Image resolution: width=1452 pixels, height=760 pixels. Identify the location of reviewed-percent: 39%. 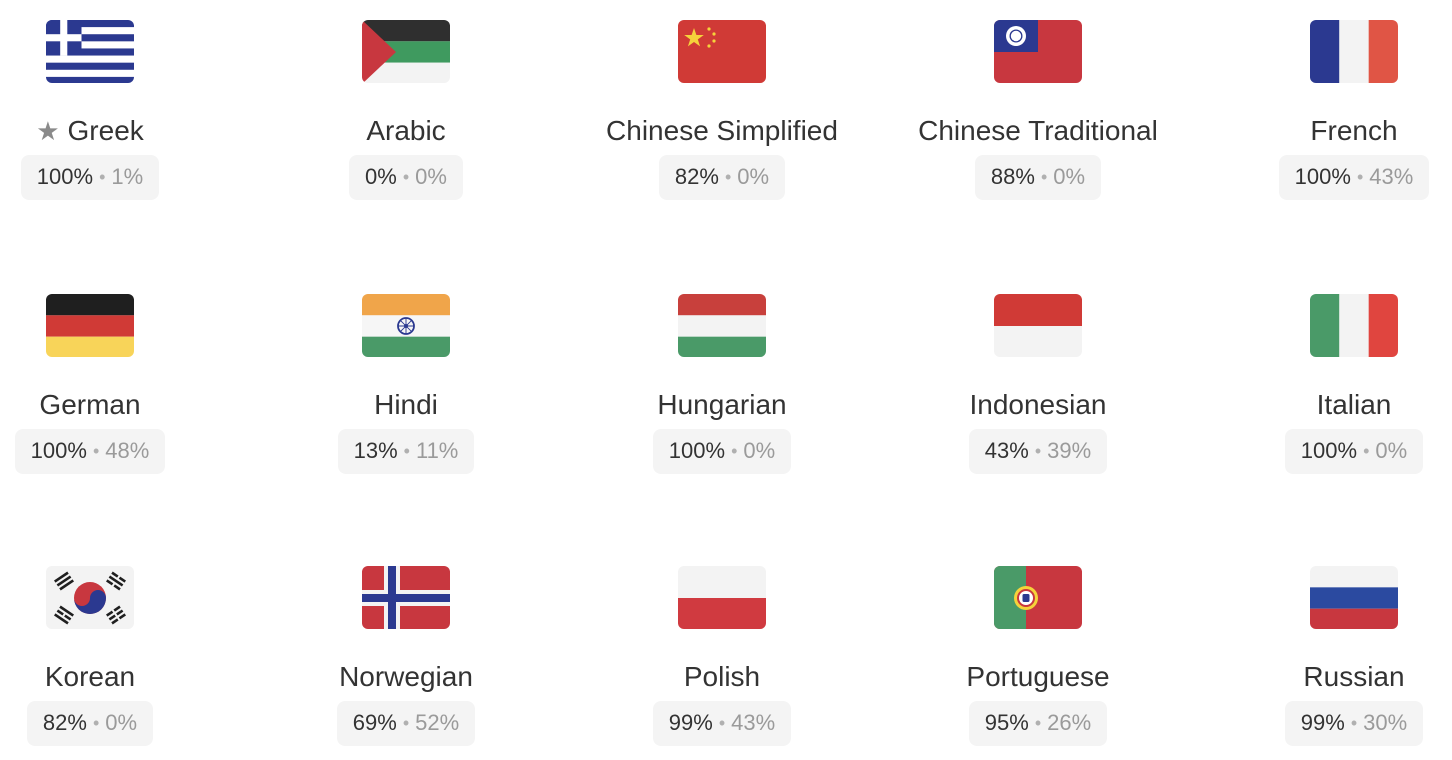
(1069, 451).